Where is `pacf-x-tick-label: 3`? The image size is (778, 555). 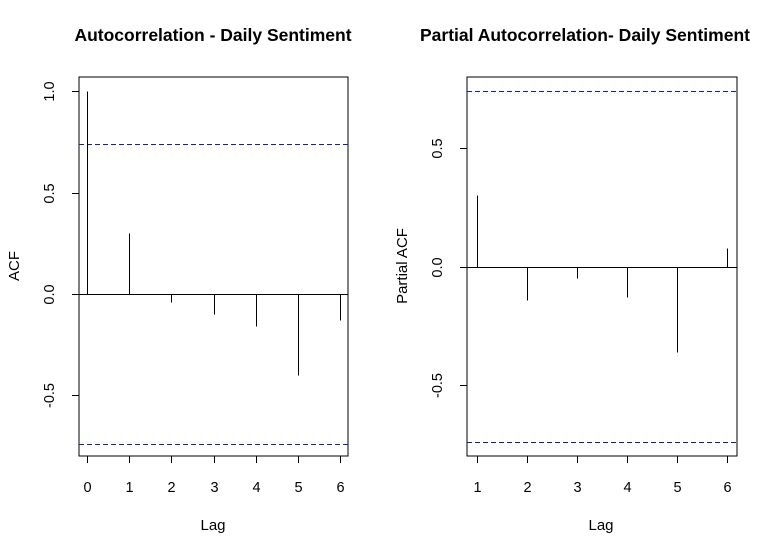 pacf-x-tick-label: 3 is located at coordinates (577, 488).